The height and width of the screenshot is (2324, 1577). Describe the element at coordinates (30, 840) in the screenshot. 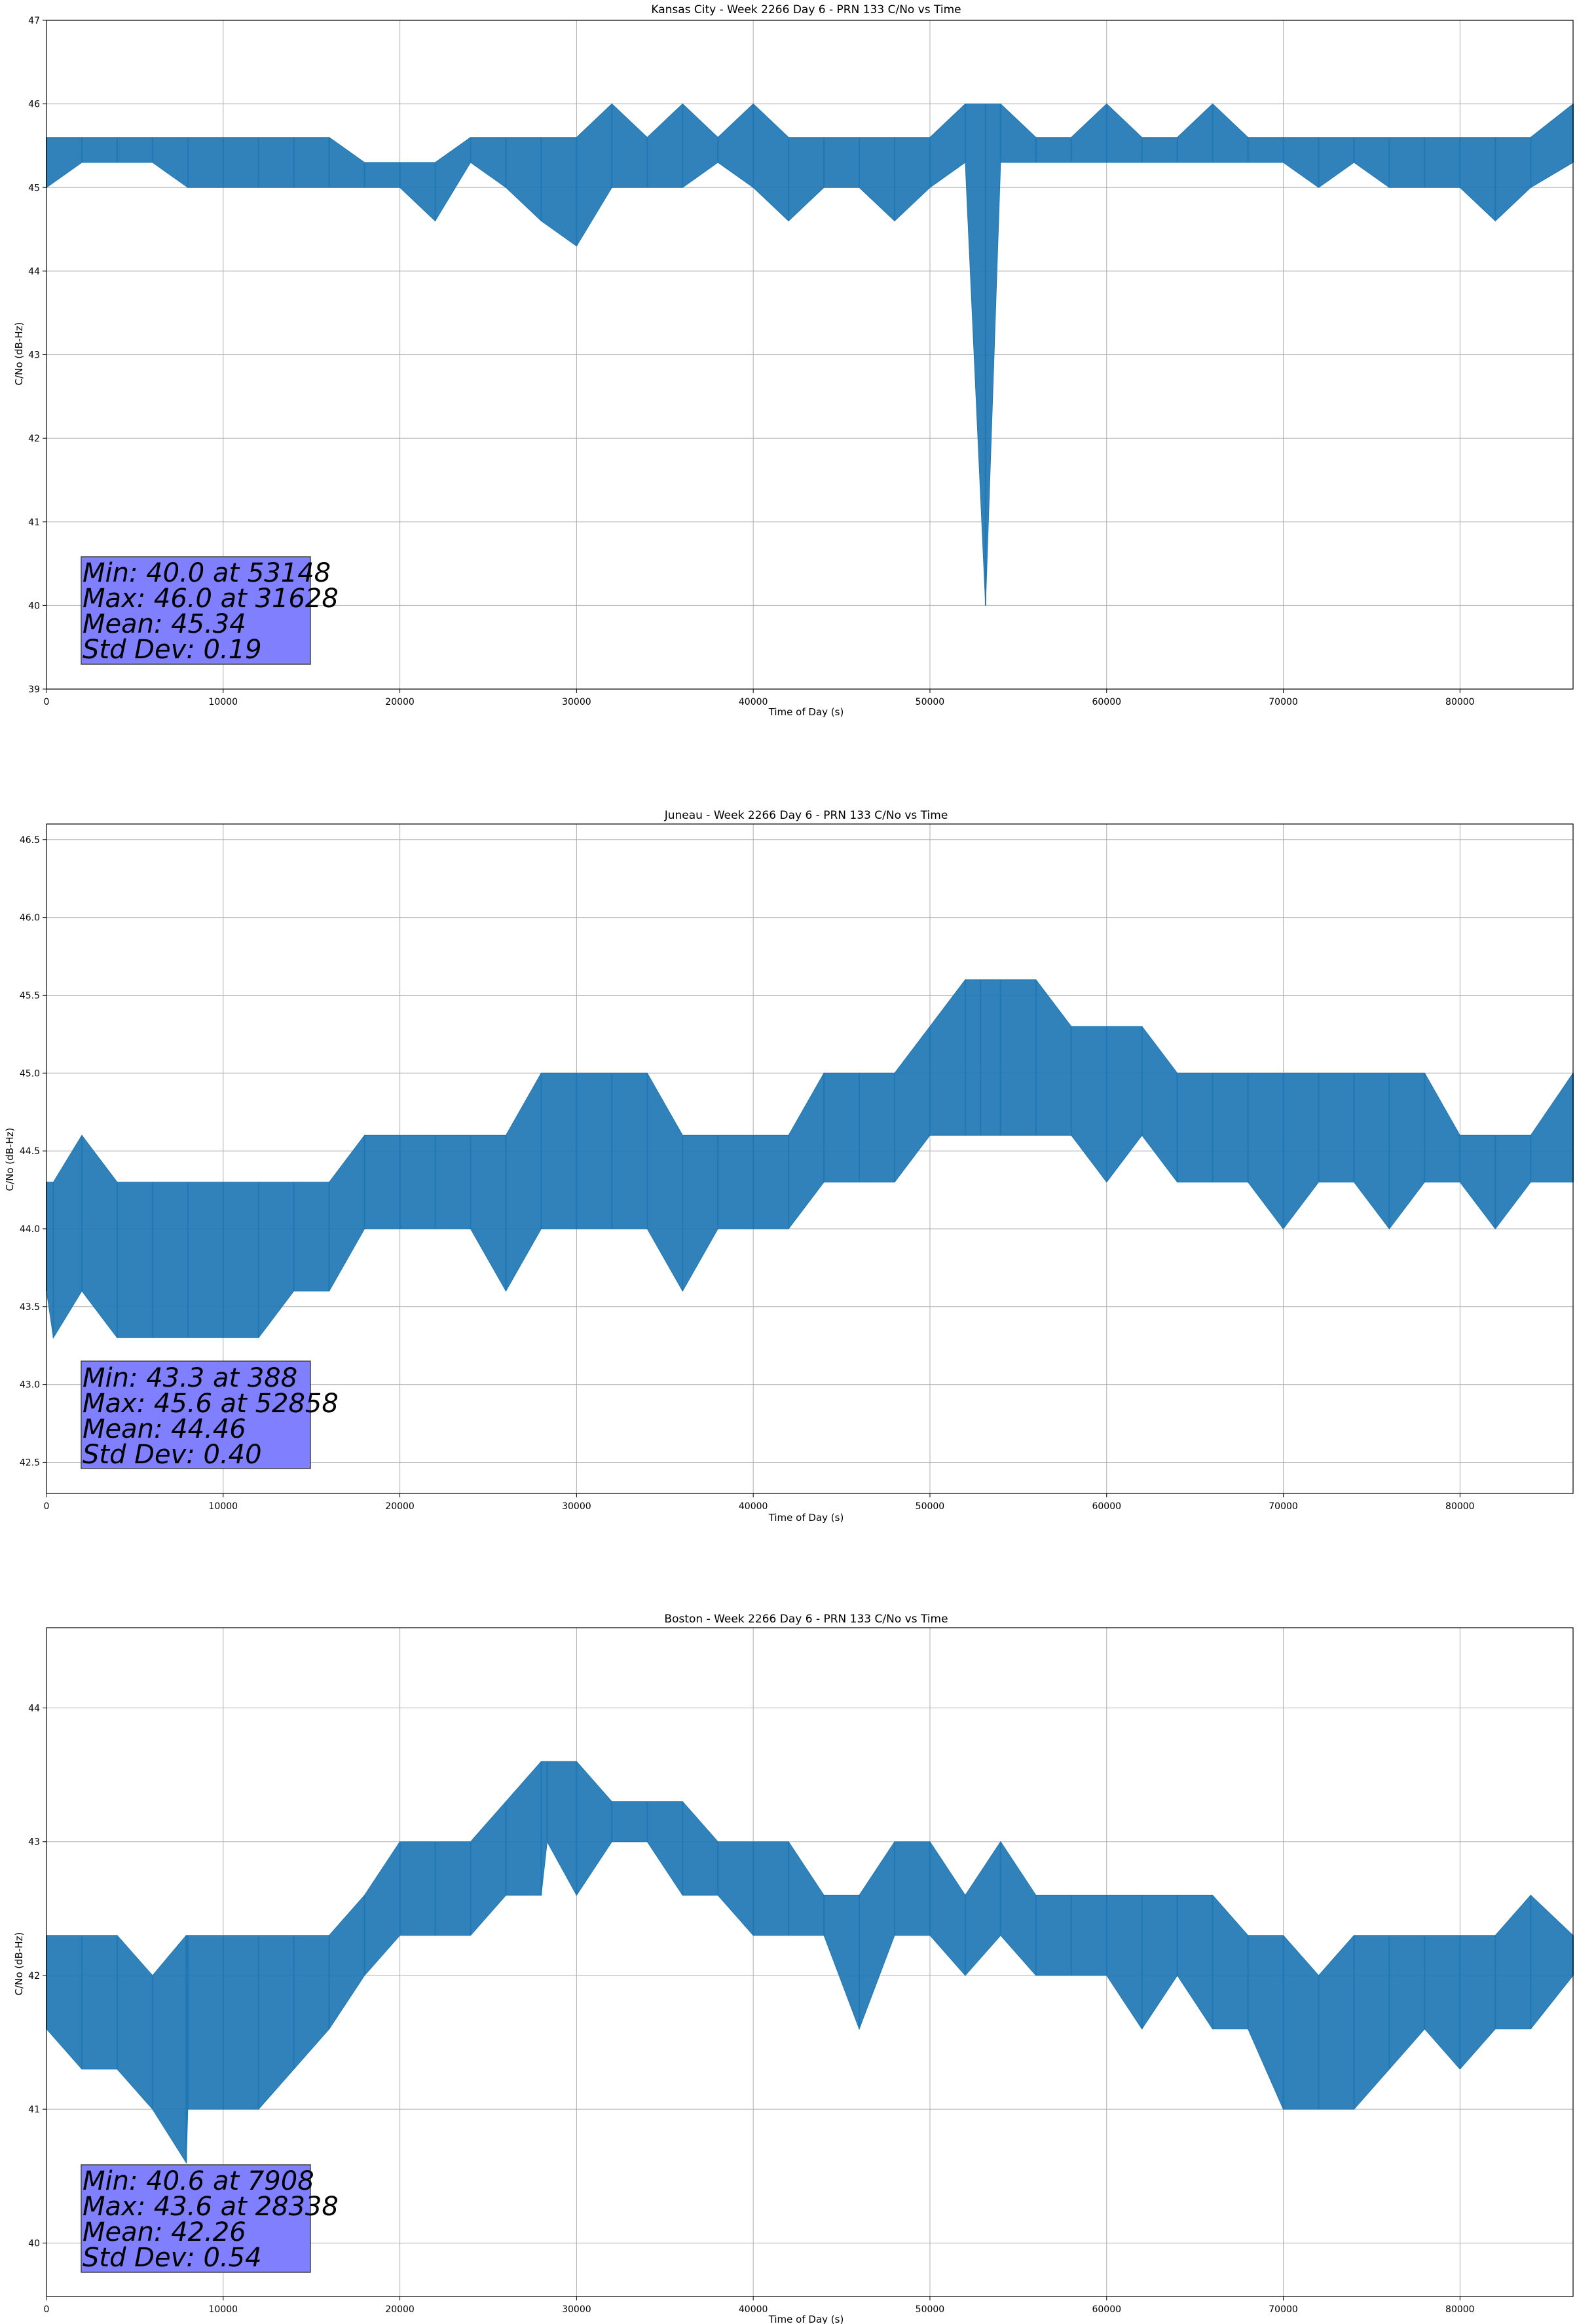

I see `y-tick-label: 46.5` at that location.